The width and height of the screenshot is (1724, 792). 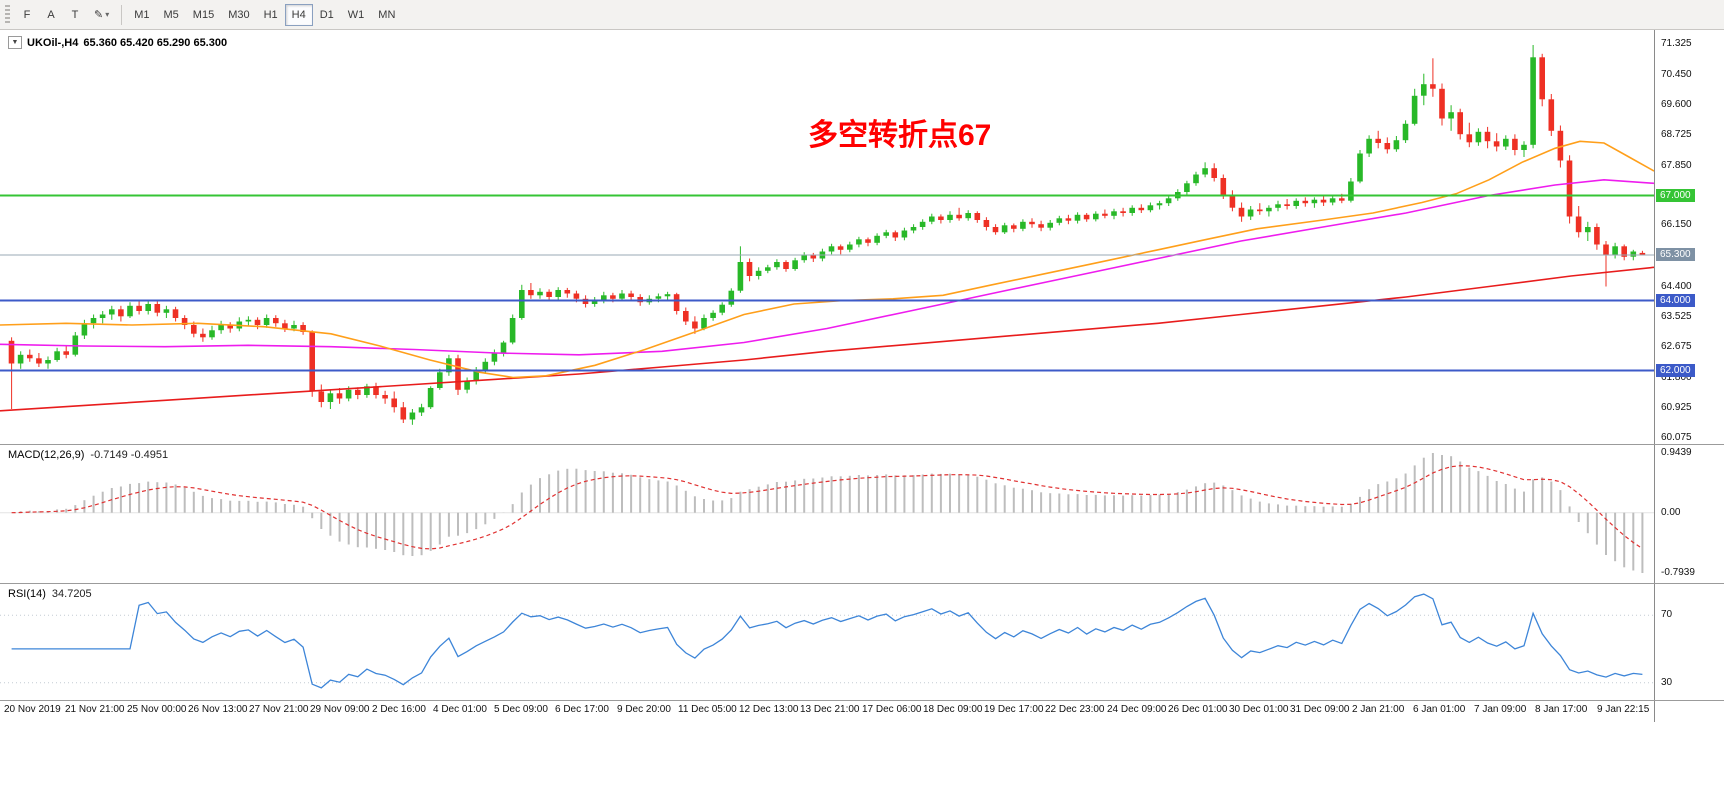 What do you see at coordinates (270, 14) in the screenshot?
I see `timeframe-button-H1: H1` at bounding box center [270, 14].